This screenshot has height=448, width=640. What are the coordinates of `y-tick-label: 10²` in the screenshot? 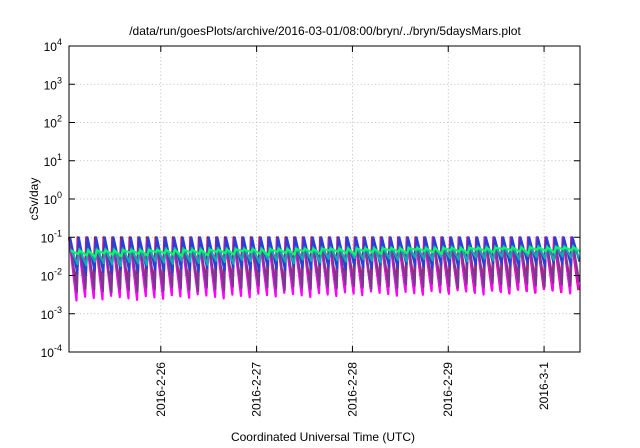 It's located at (53, 122).